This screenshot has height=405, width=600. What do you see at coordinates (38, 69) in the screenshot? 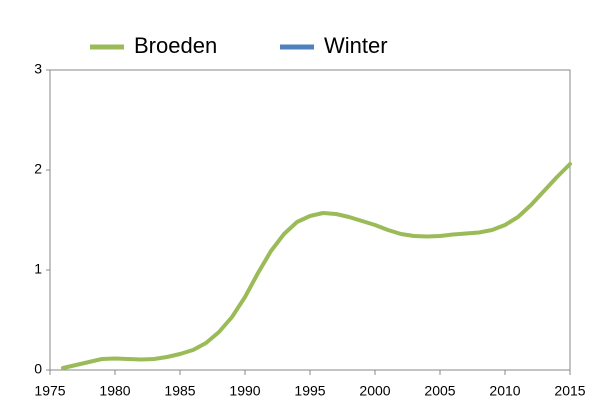
I see `y-tick-label: 3` at bounding box center [38, 69].